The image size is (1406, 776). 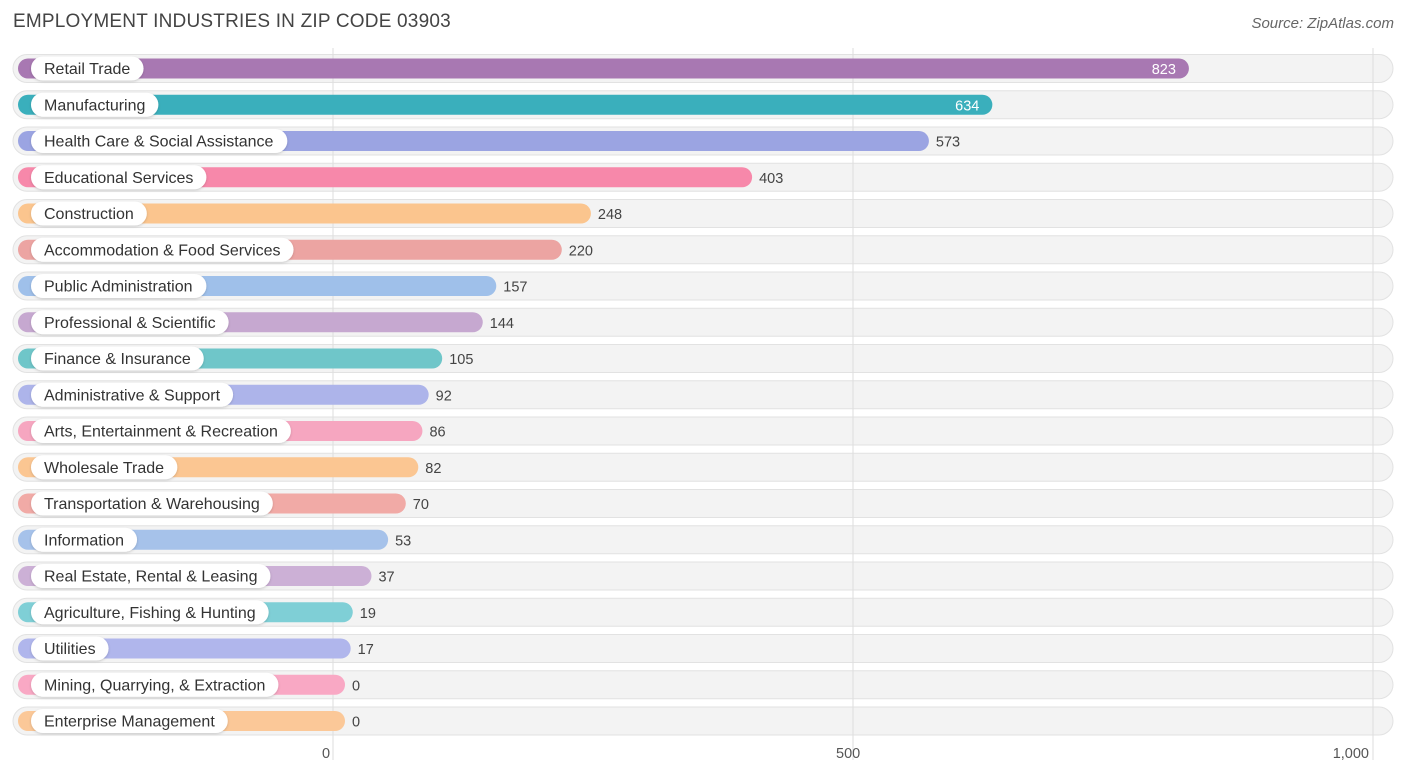 I want to click on category-label: Administrative & Support, so click(x=132, y=395).